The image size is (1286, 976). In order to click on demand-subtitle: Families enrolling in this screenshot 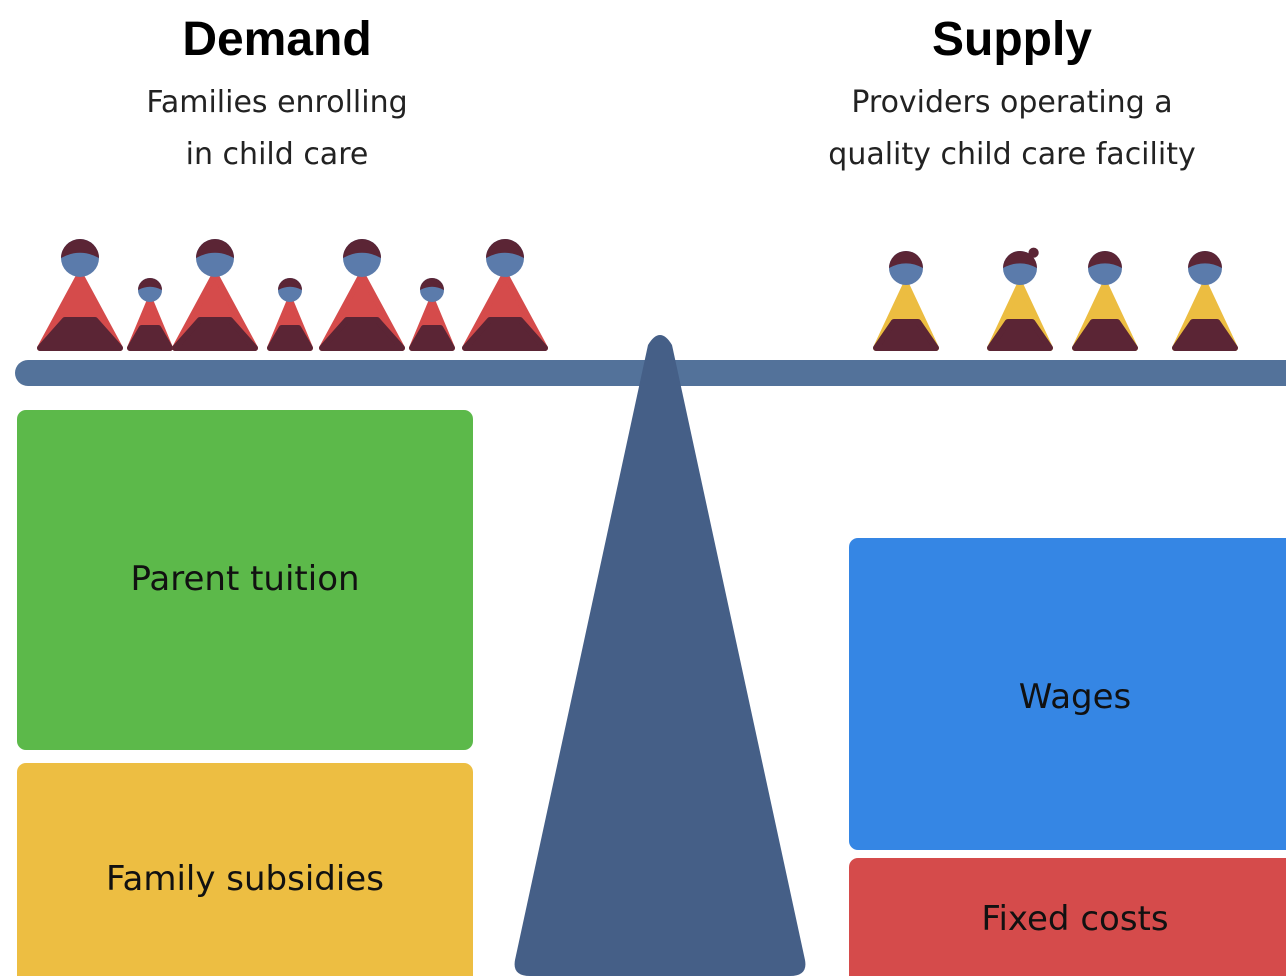, I will do `click(276, 102)`.